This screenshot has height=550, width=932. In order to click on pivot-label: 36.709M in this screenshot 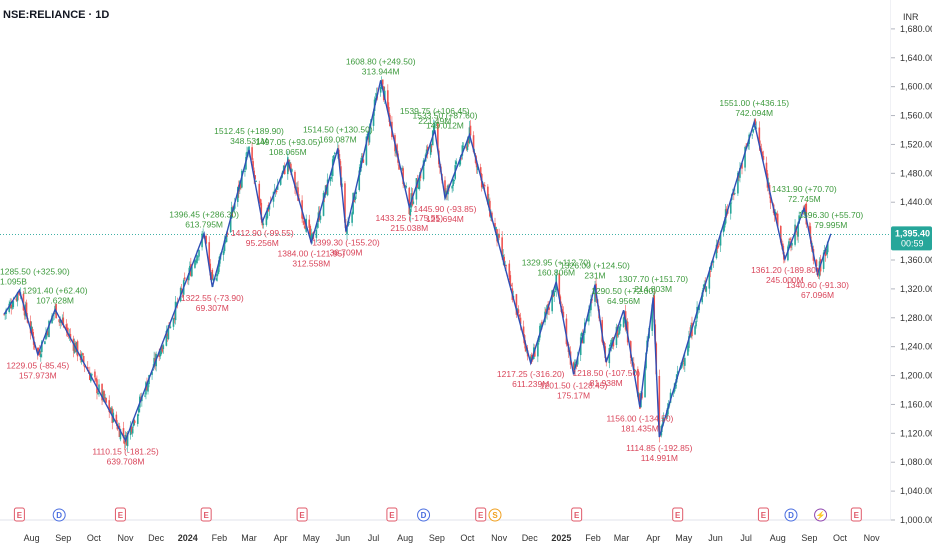, I will do `click(345, 253)`.